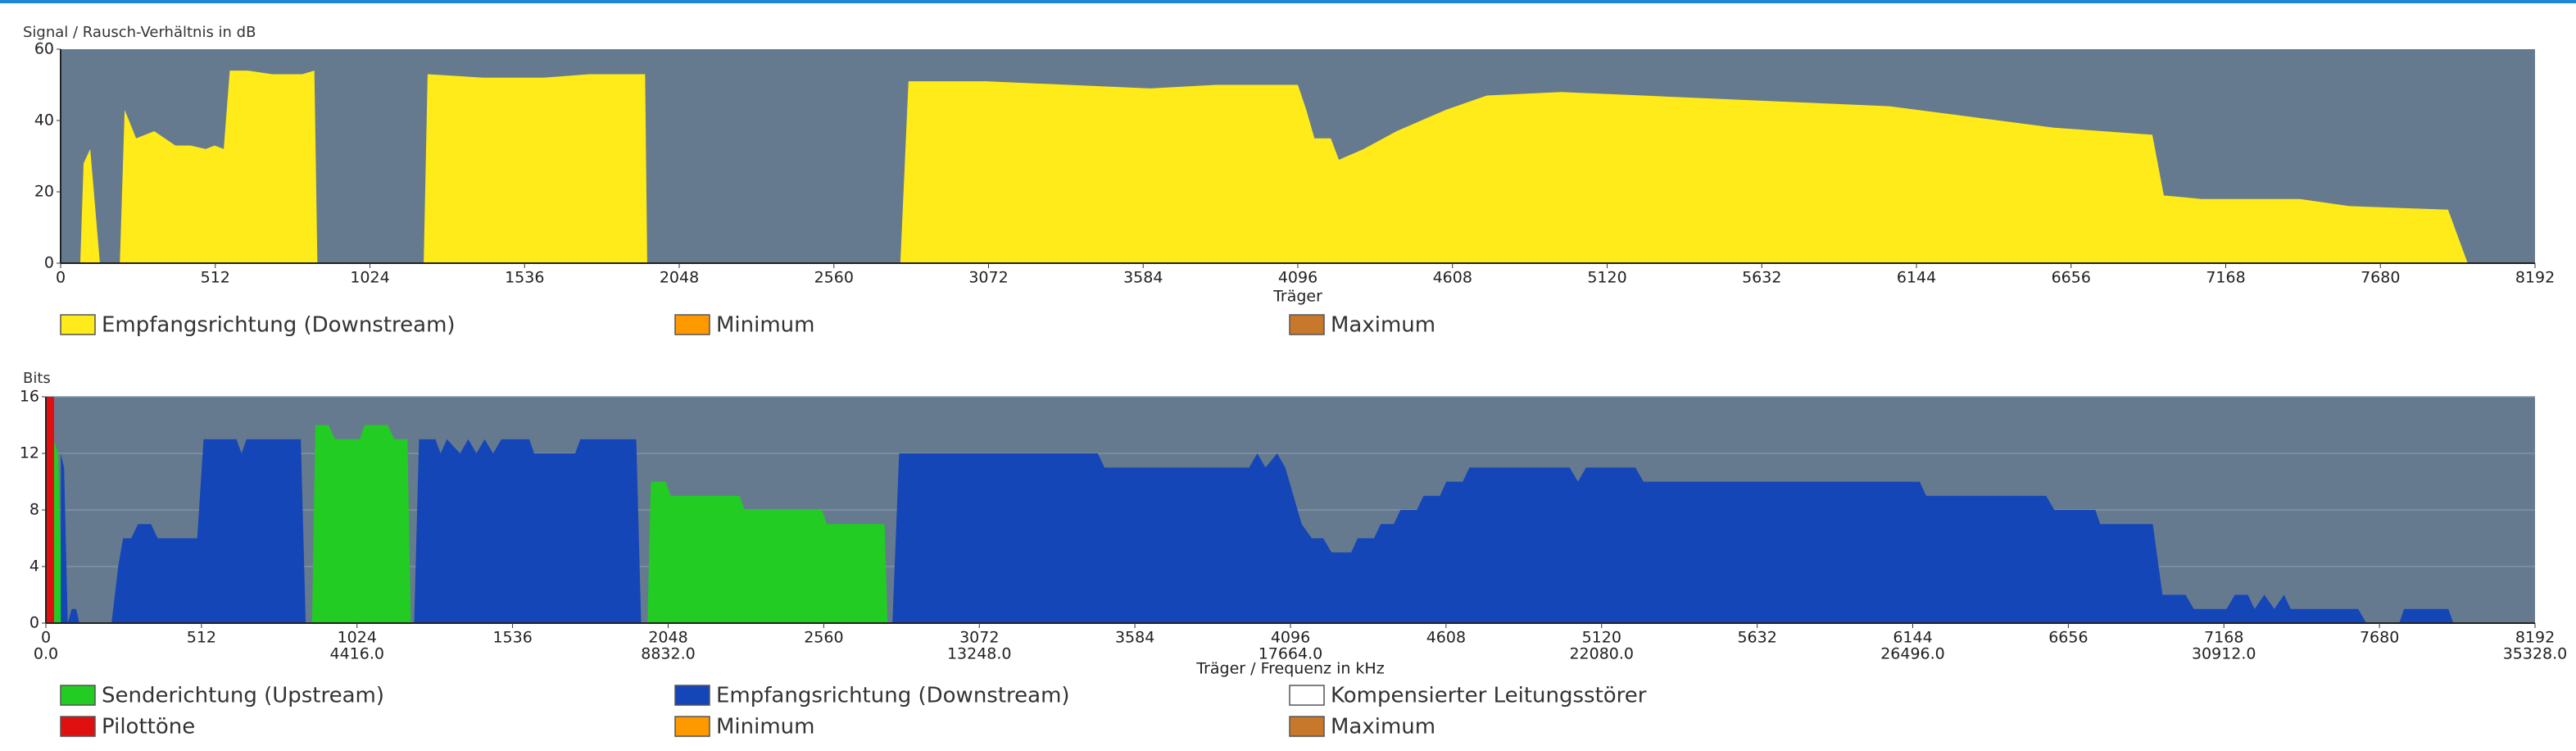 The height and width of the screenshot is (751, 2576). What do you see at coordinates (139, 32) in the screenshot?
I see `axis-title: Signal / Rausch-Verhältnis in dB` at bounding box center [139, 32].